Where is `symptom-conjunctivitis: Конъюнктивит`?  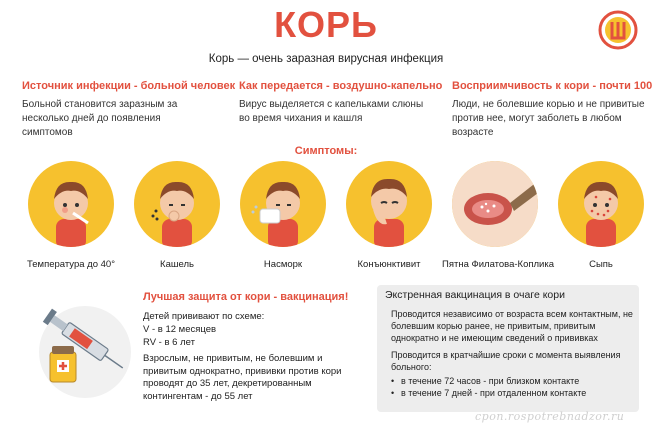 symptom-conjunctivitis: Конъюнктивит is located at coordinates (389, 215).